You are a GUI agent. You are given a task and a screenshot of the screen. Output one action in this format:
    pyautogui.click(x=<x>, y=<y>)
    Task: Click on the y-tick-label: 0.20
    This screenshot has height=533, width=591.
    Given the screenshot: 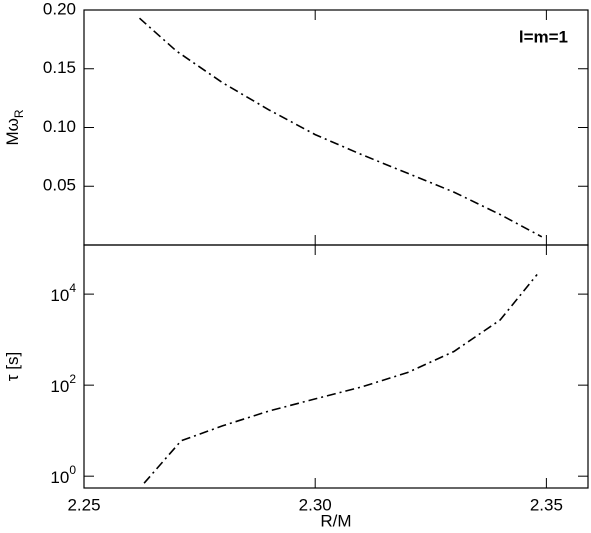 What is the action you would take?
    pyautogui.click(x=59, y=9)
    